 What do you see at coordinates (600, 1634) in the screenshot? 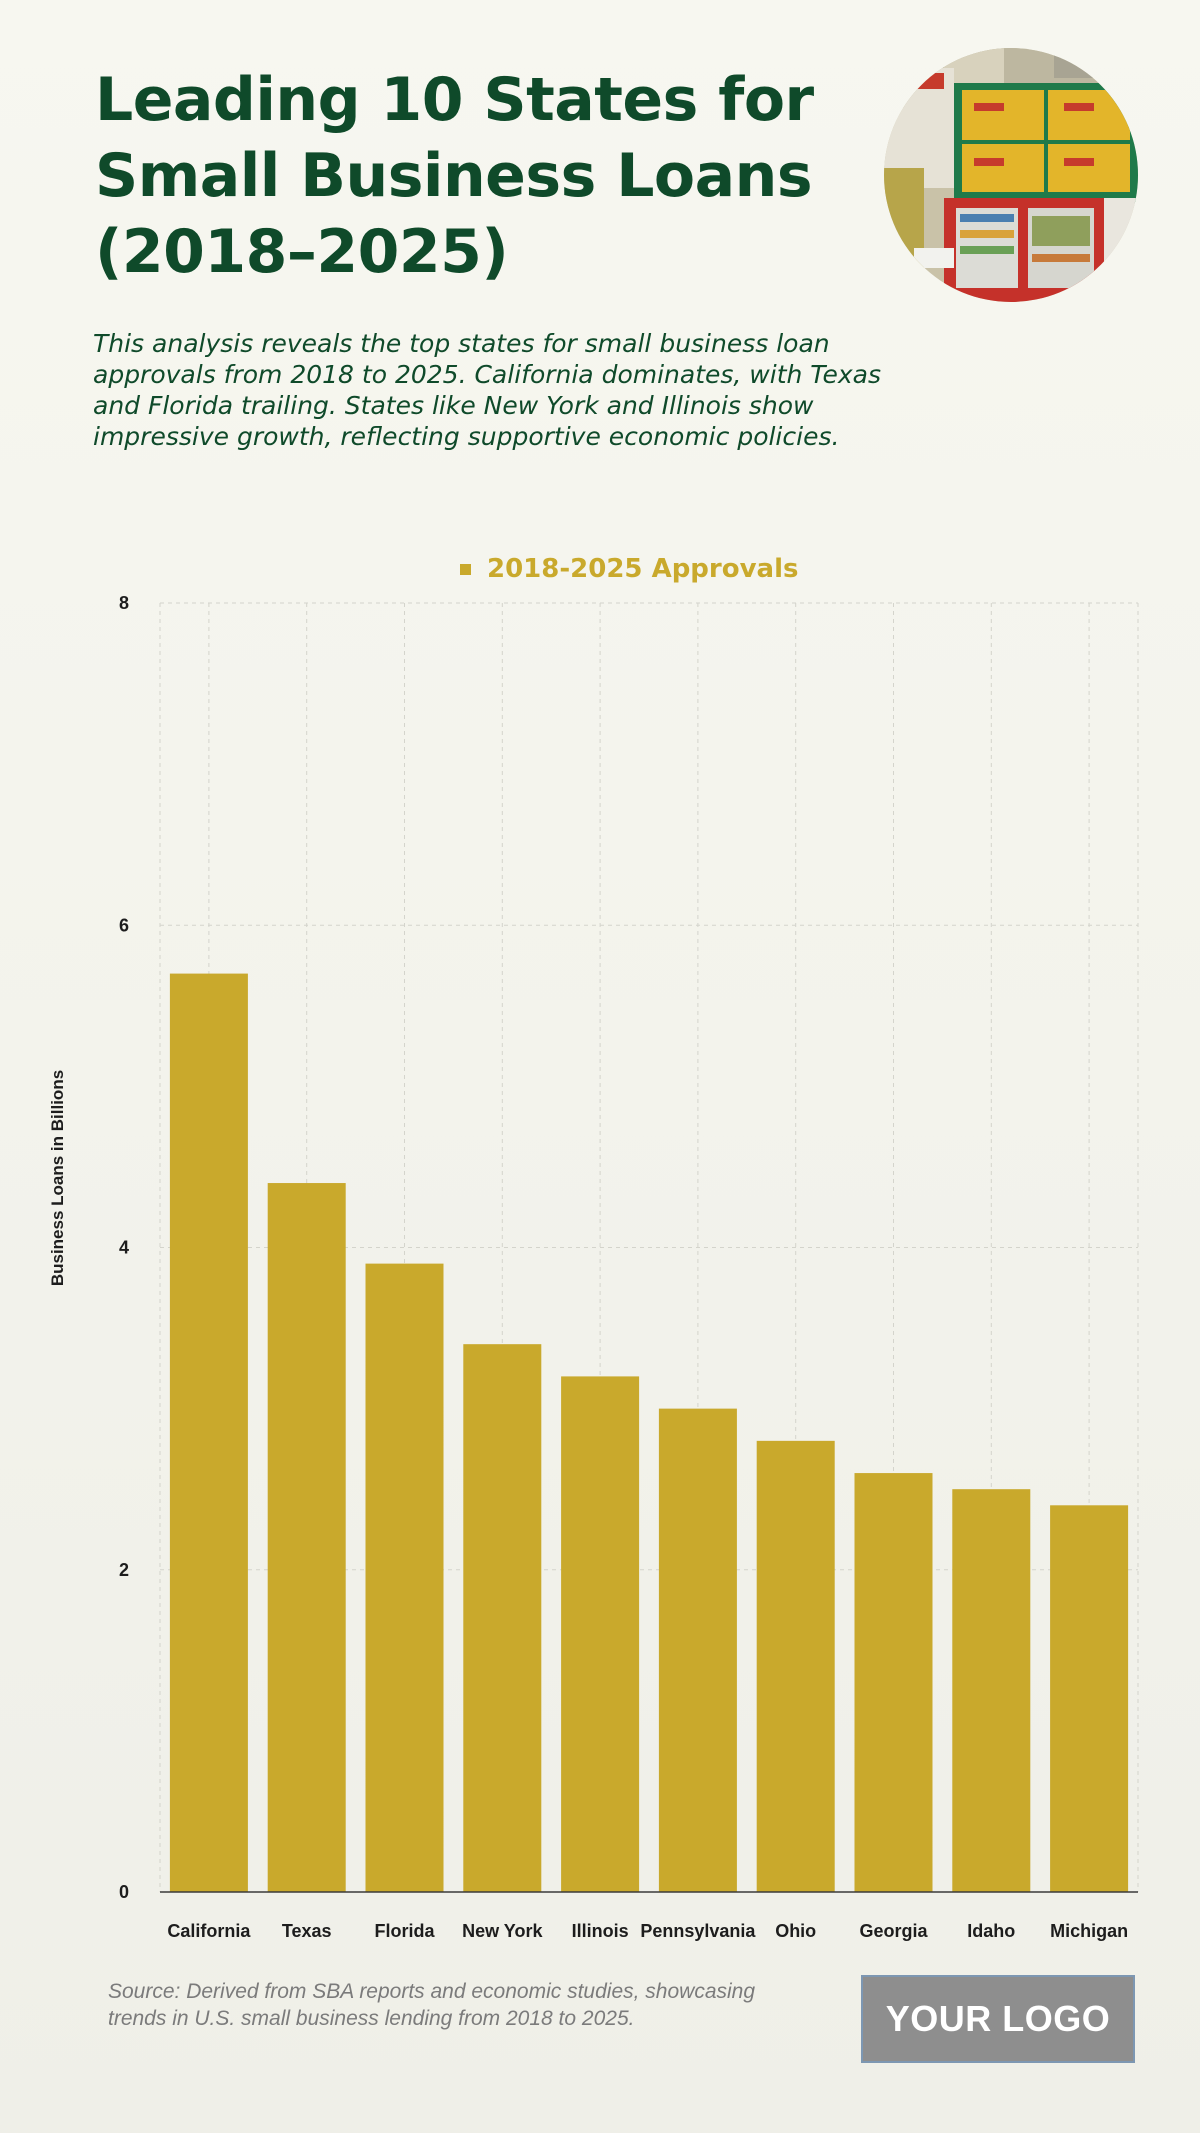
I see `bar-illinois` at bounding box center [600, 1634].